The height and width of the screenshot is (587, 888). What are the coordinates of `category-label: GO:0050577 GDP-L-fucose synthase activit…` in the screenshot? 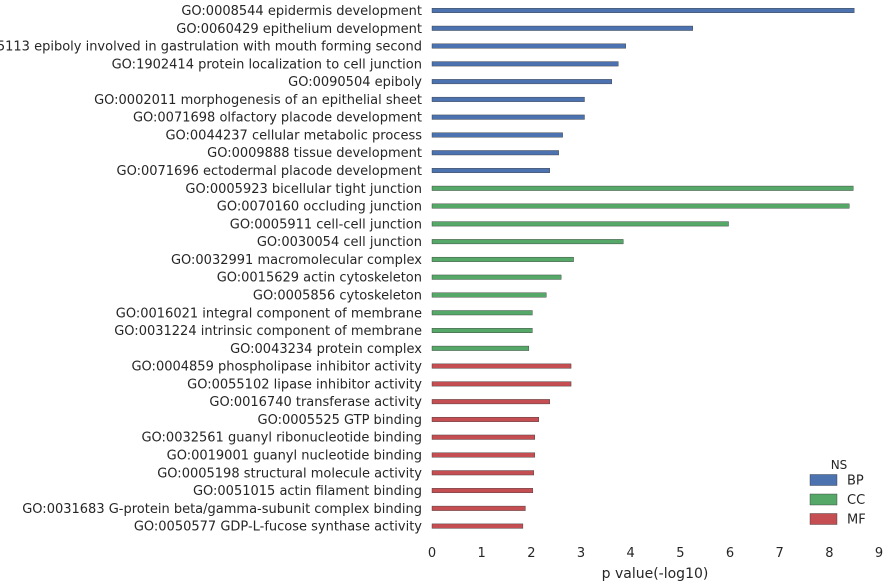 It's located at (278, 527).